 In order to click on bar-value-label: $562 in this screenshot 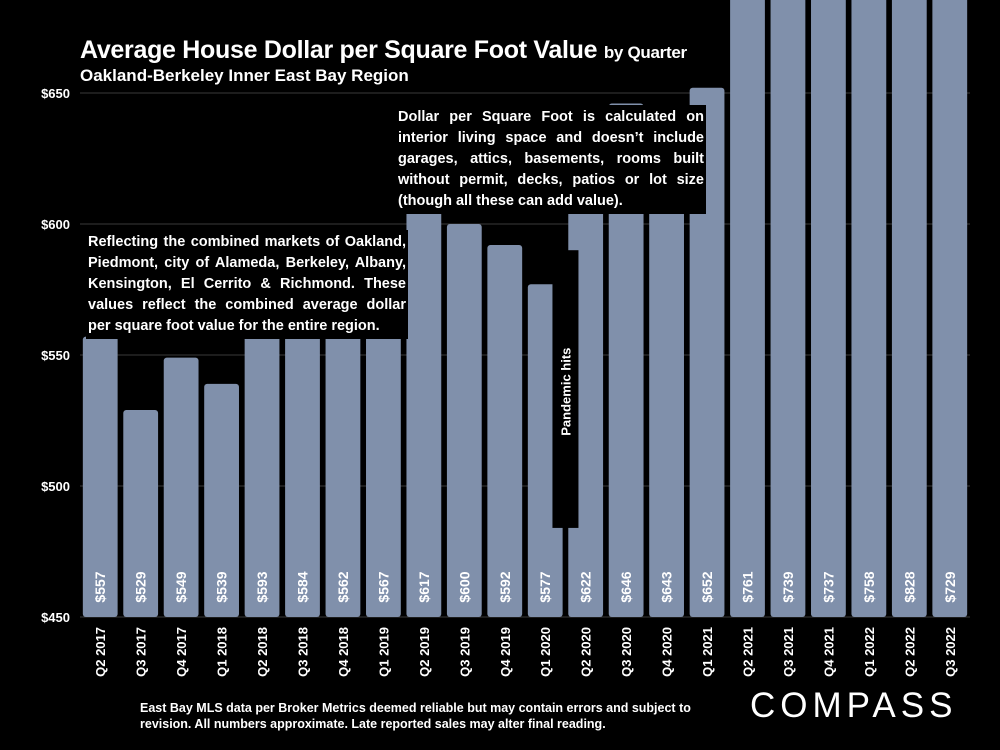, I will do `click(343, 586)`.